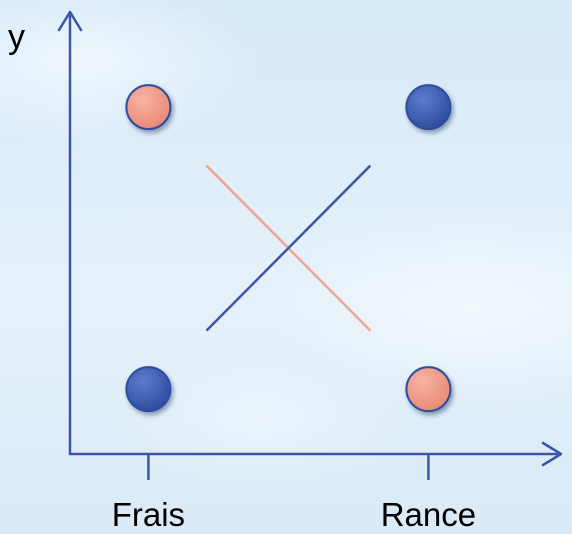 This screenshot has width=572, height=534. Describe the element at coordinates (428, 514) in the screenshot. I see `x-tick-label-rance: Rance` at that location.